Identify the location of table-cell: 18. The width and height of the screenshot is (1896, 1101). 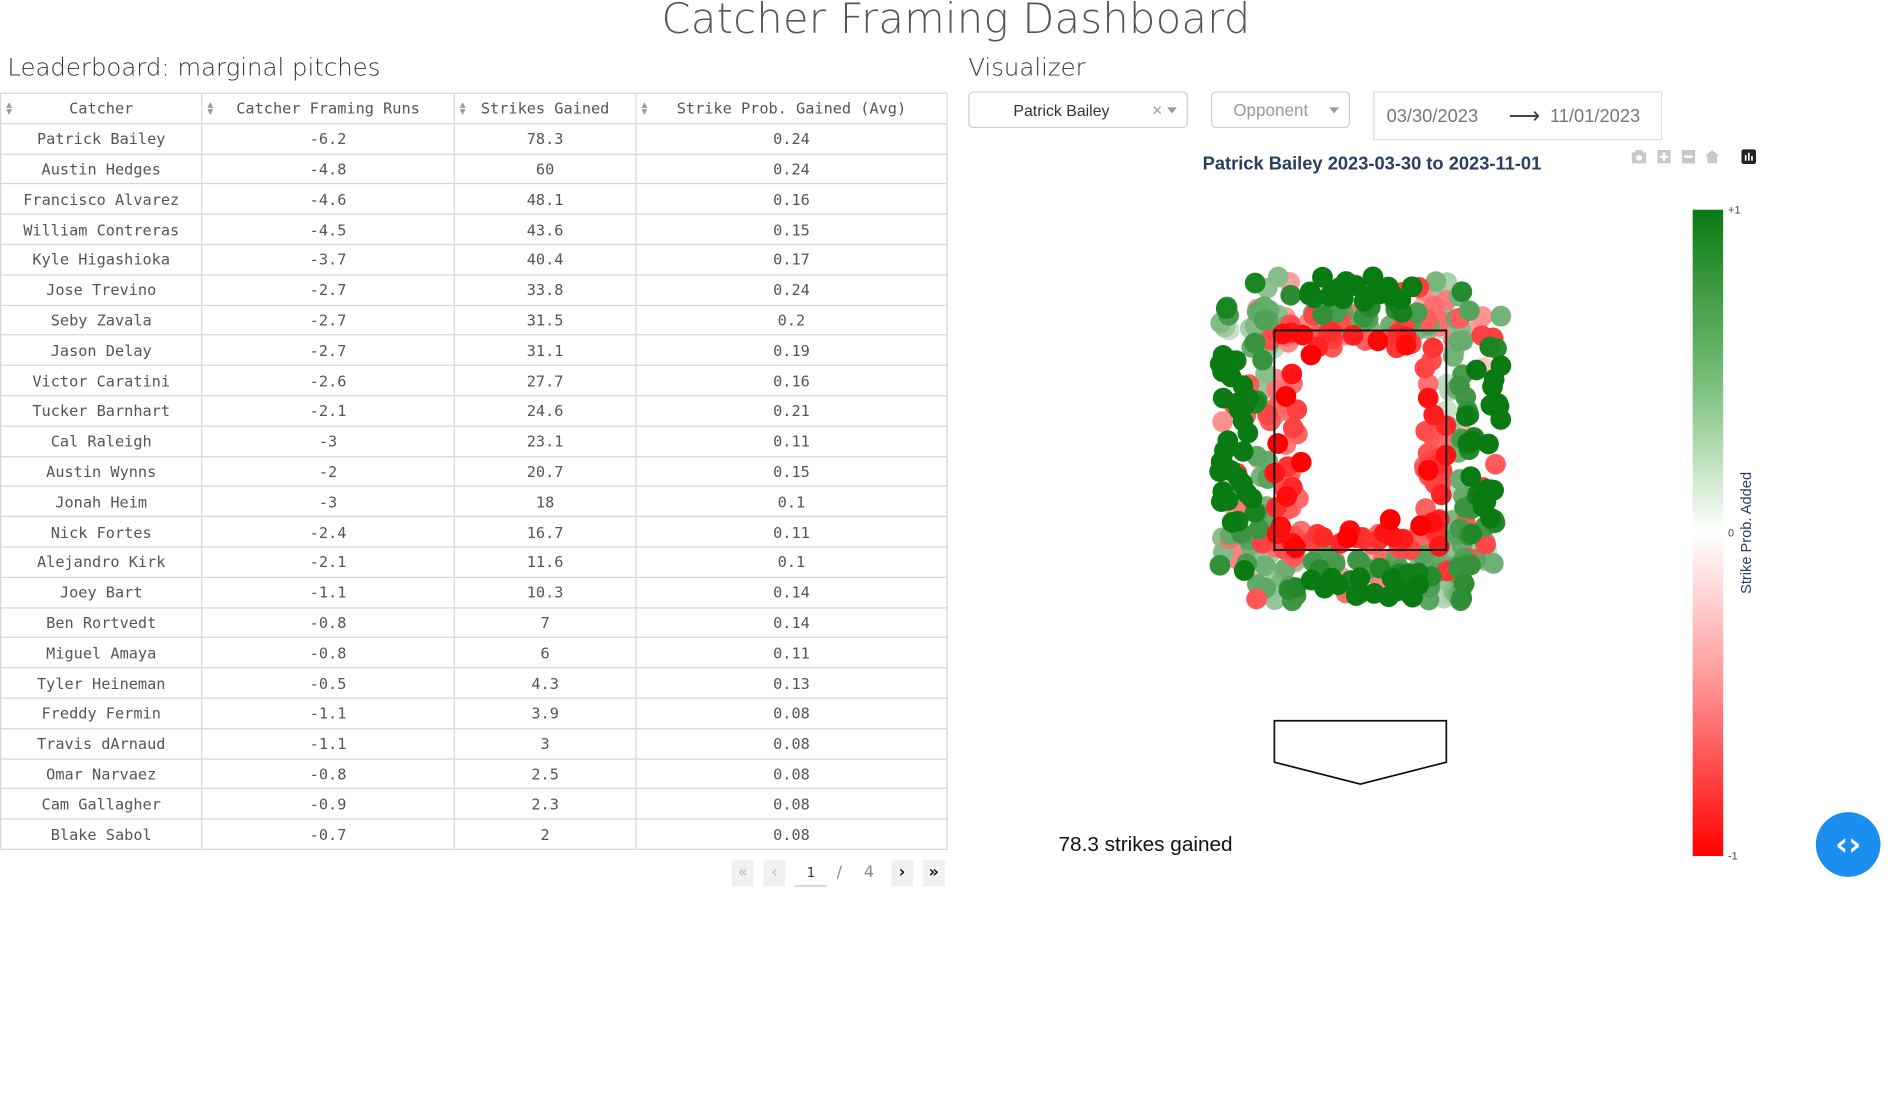
(545, 501).